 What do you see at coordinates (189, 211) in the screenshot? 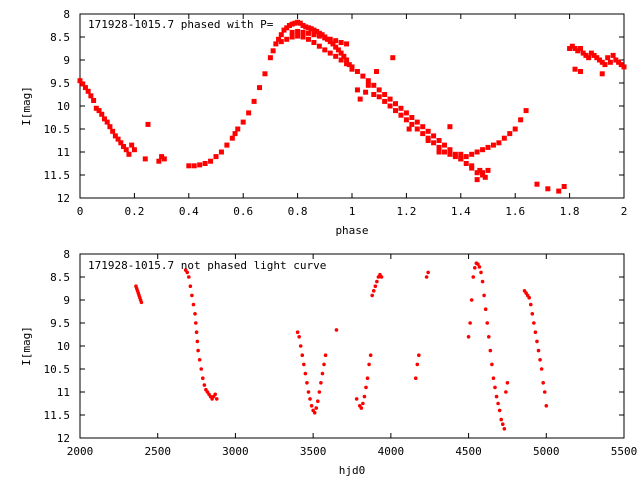
I see `x-tick-label: 0.4` at bounding box center [189, 211].